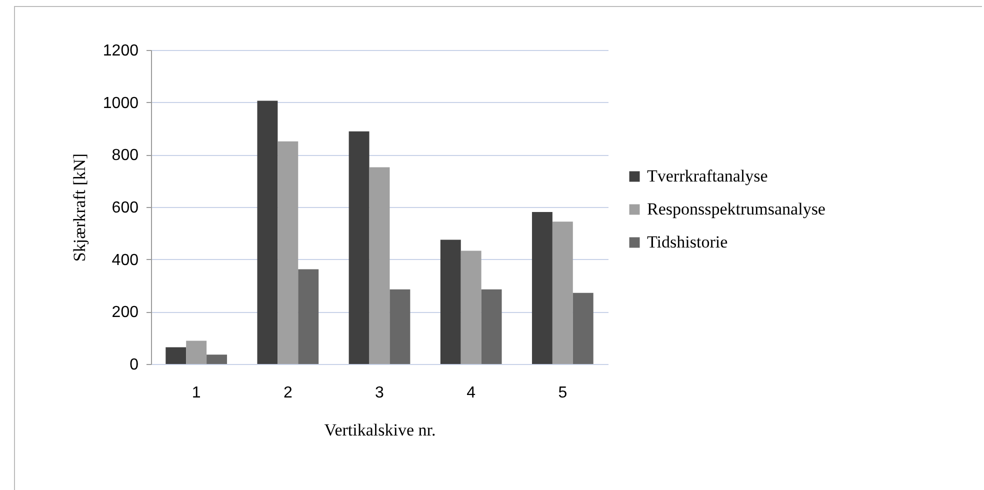  I want to click on y-tick-label: 1000, so click(120, 103).